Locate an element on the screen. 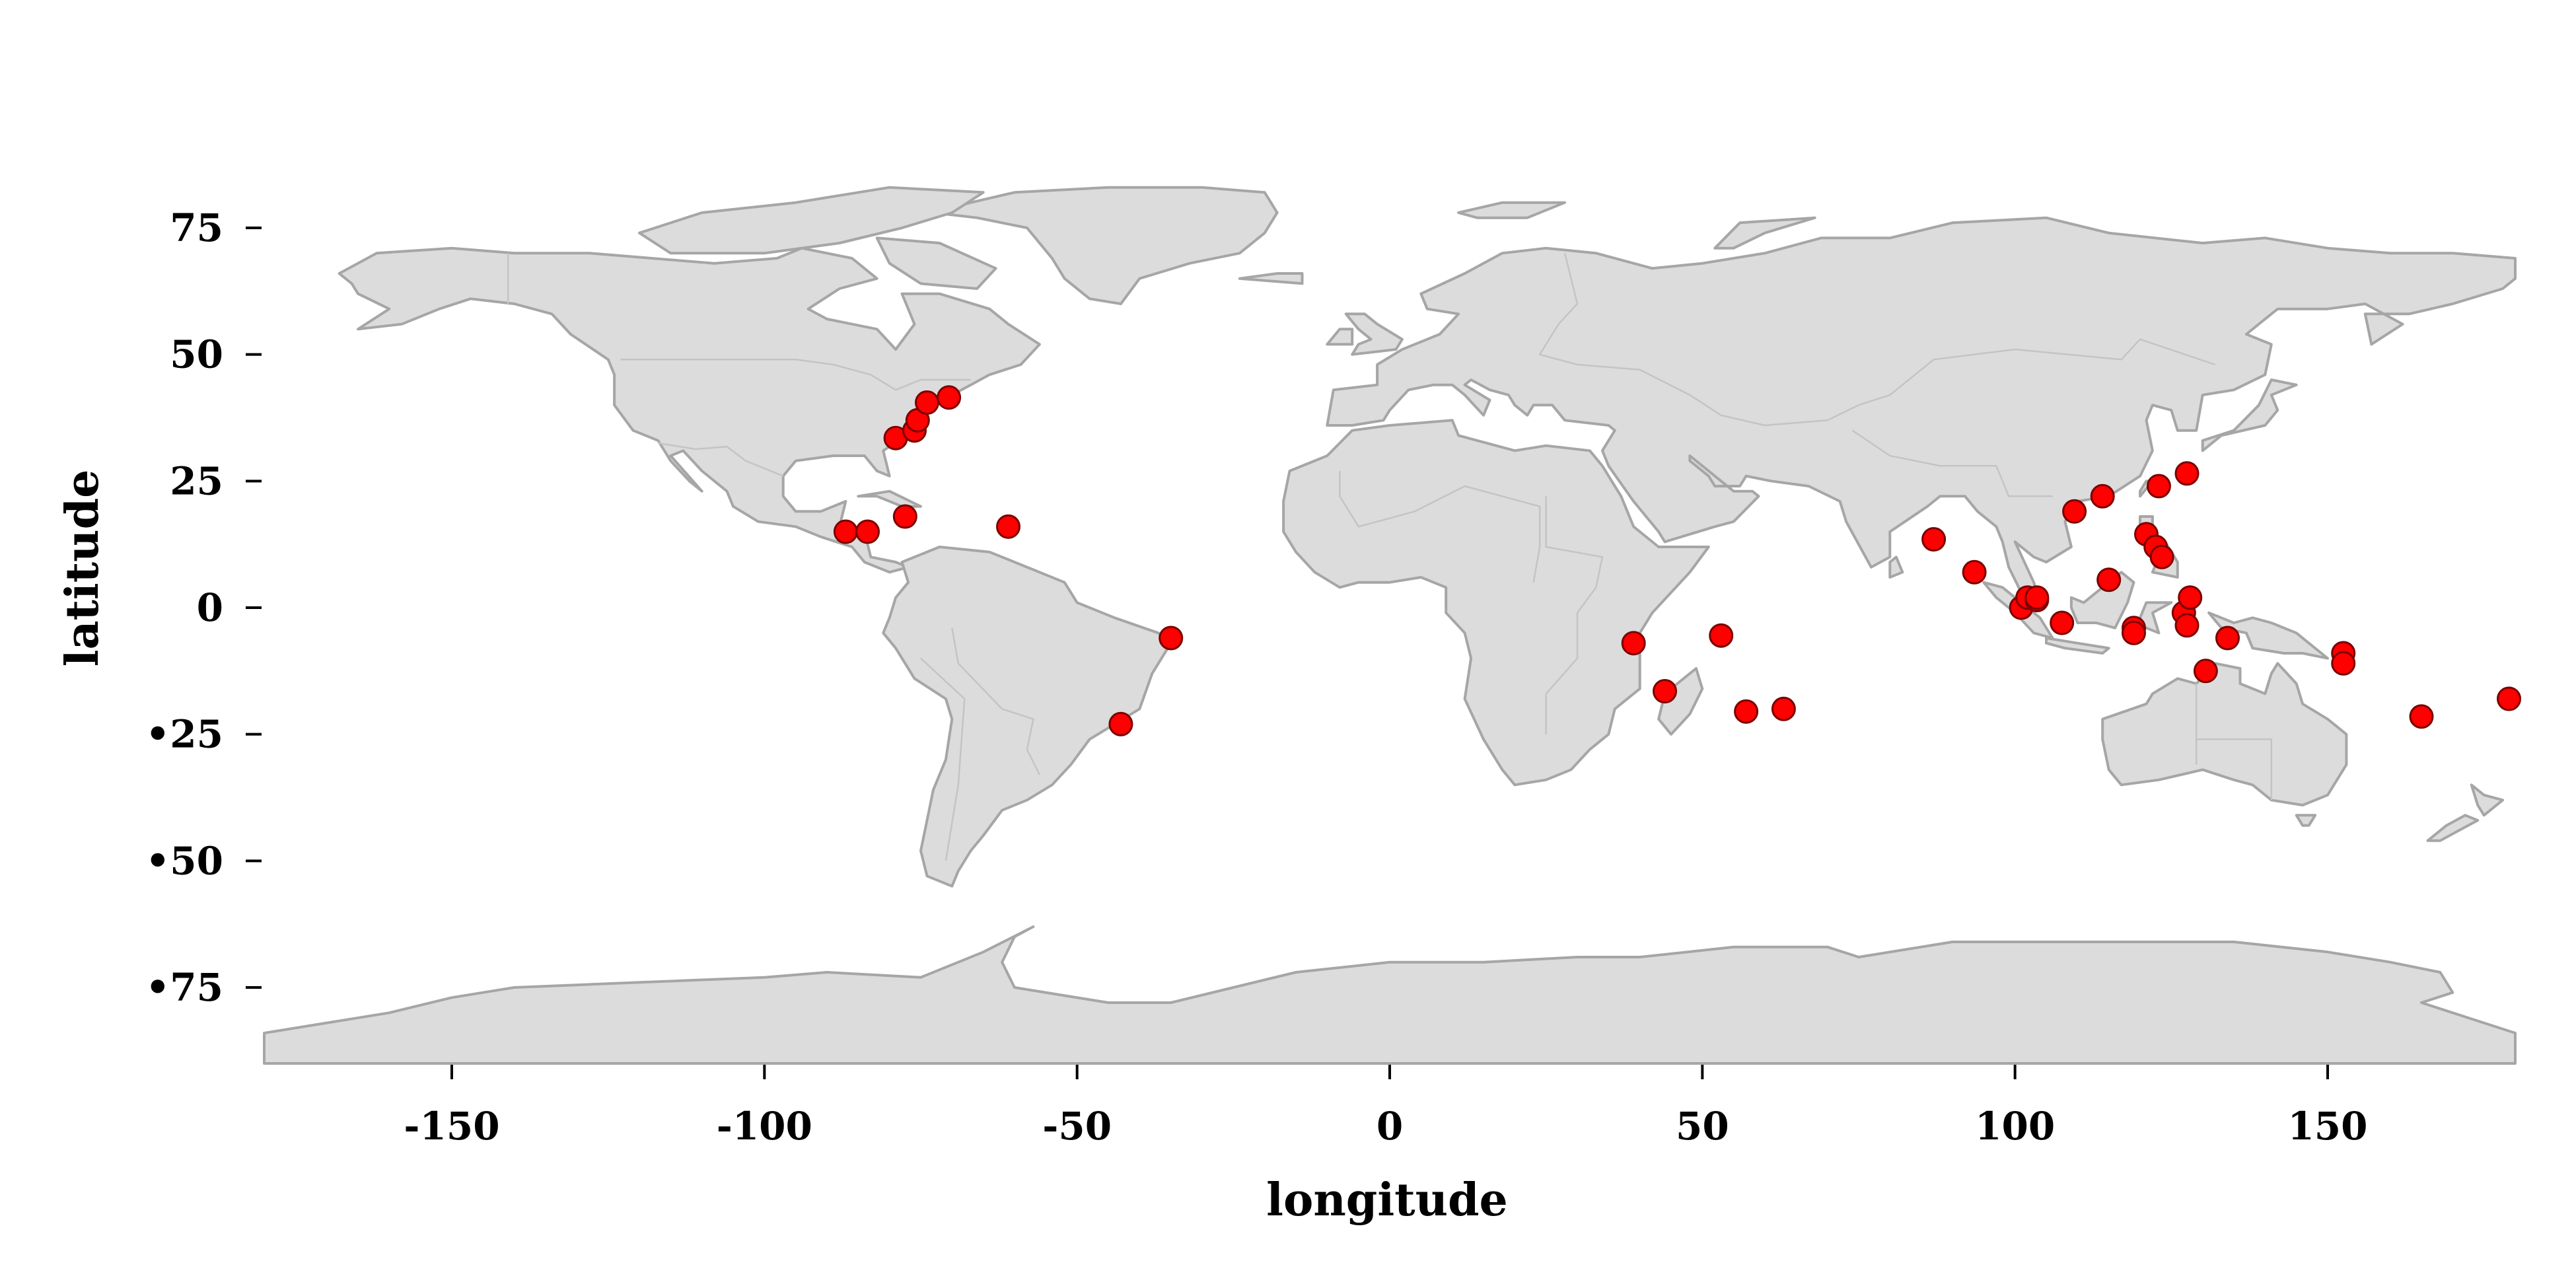  land-java is located at coordinates (2078, 646).